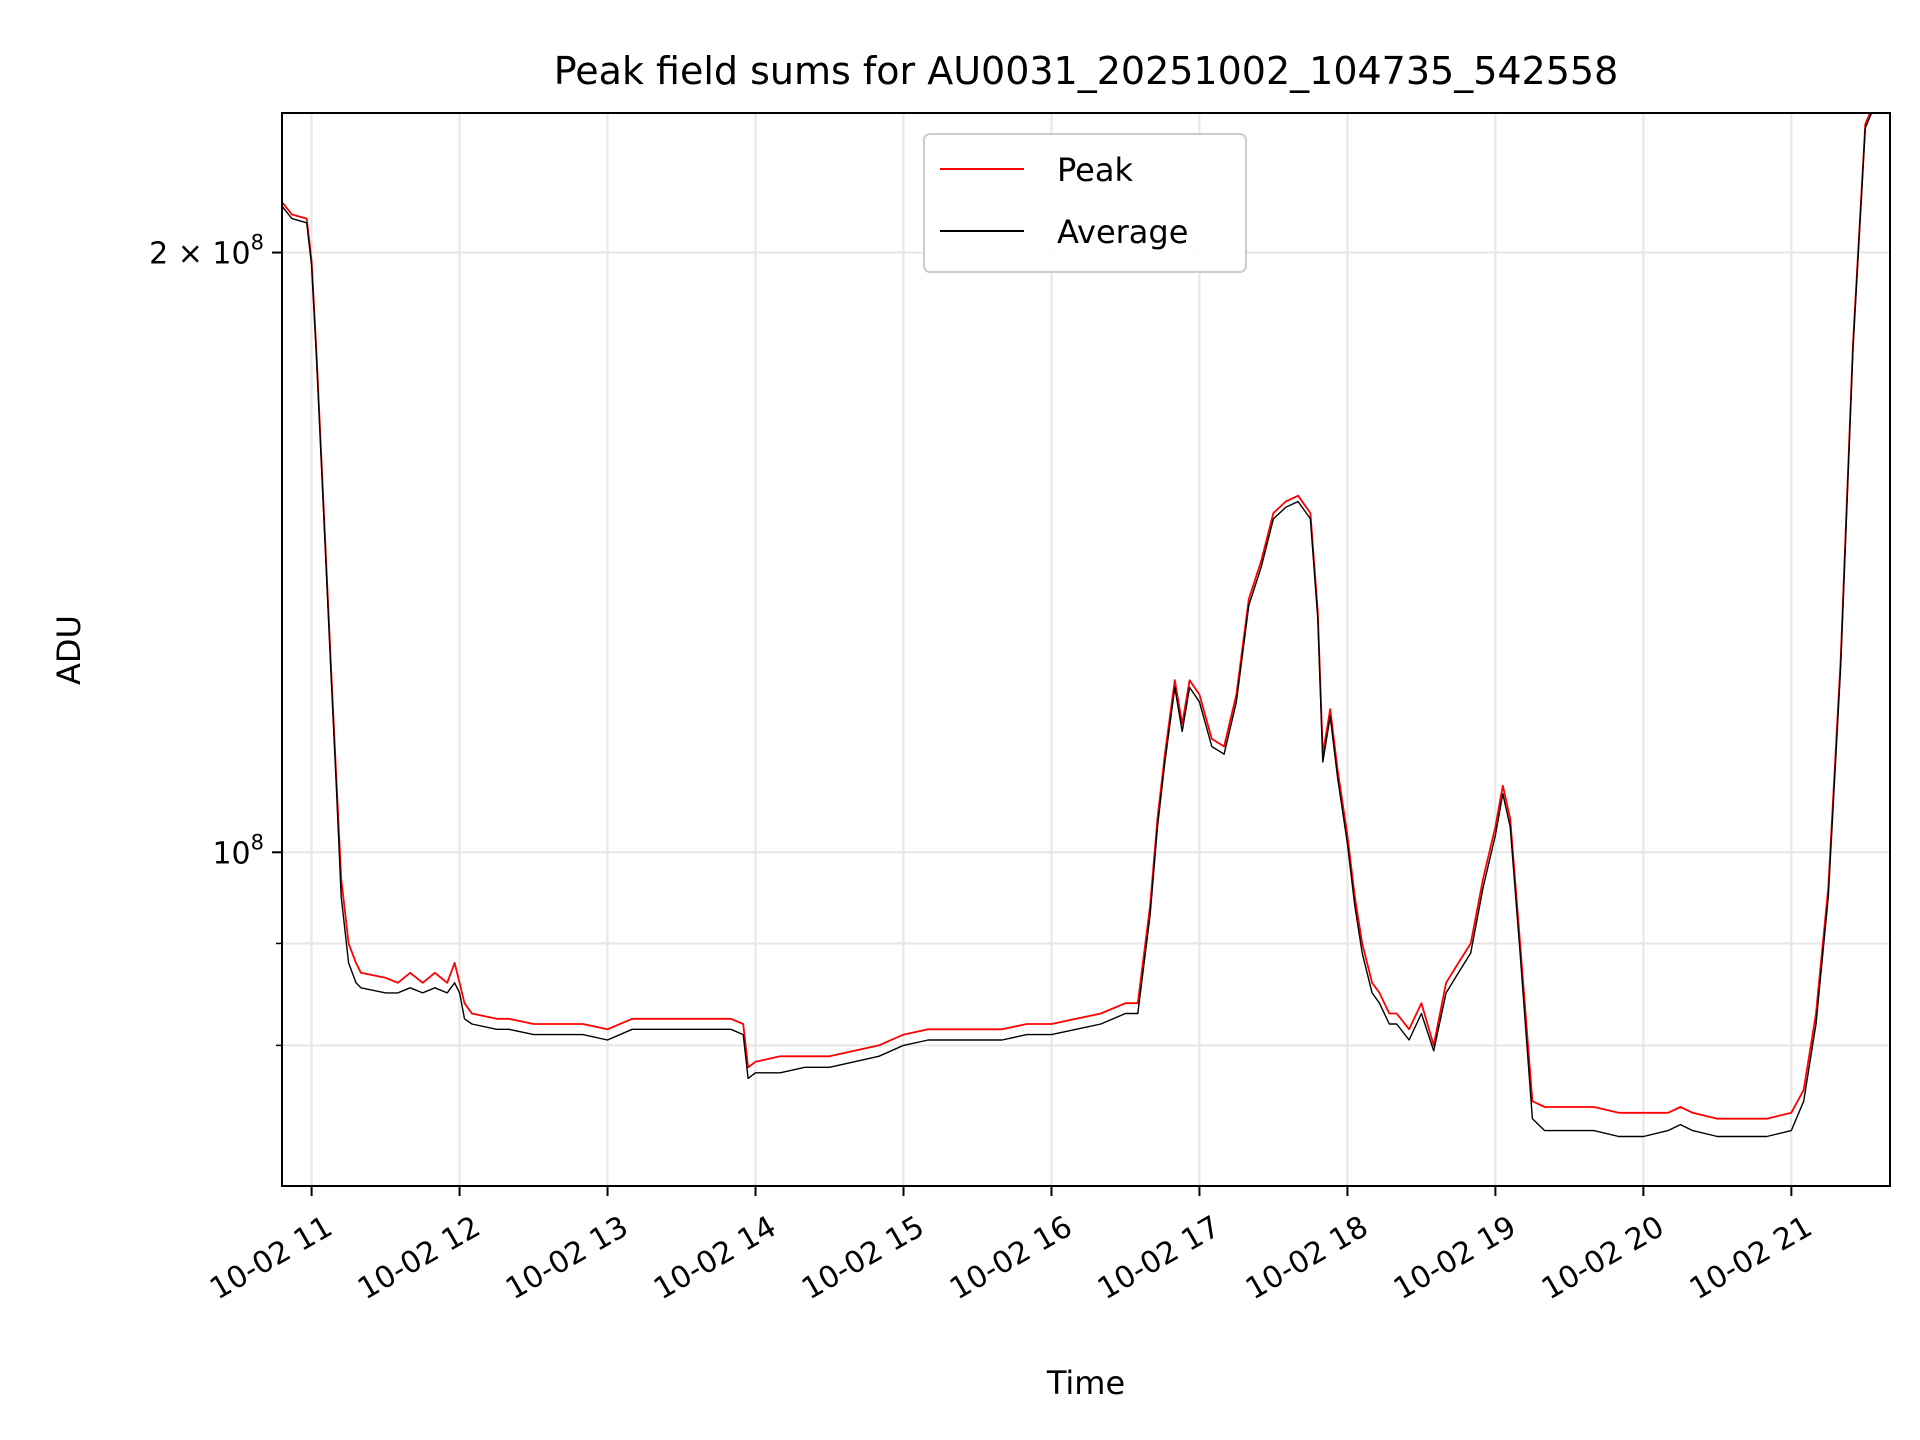  Describe the element at coordinates (1085, 1383) in the screenshot. I see `x-axis-label: Time` at that location.